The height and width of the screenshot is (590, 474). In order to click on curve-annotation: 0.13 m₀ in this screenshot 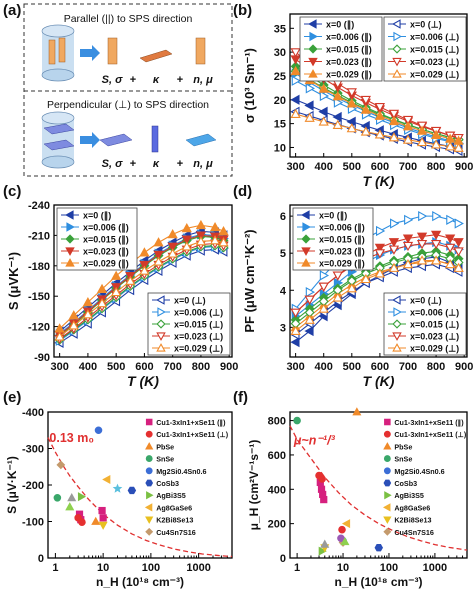, I will do `click(71, 438)`.